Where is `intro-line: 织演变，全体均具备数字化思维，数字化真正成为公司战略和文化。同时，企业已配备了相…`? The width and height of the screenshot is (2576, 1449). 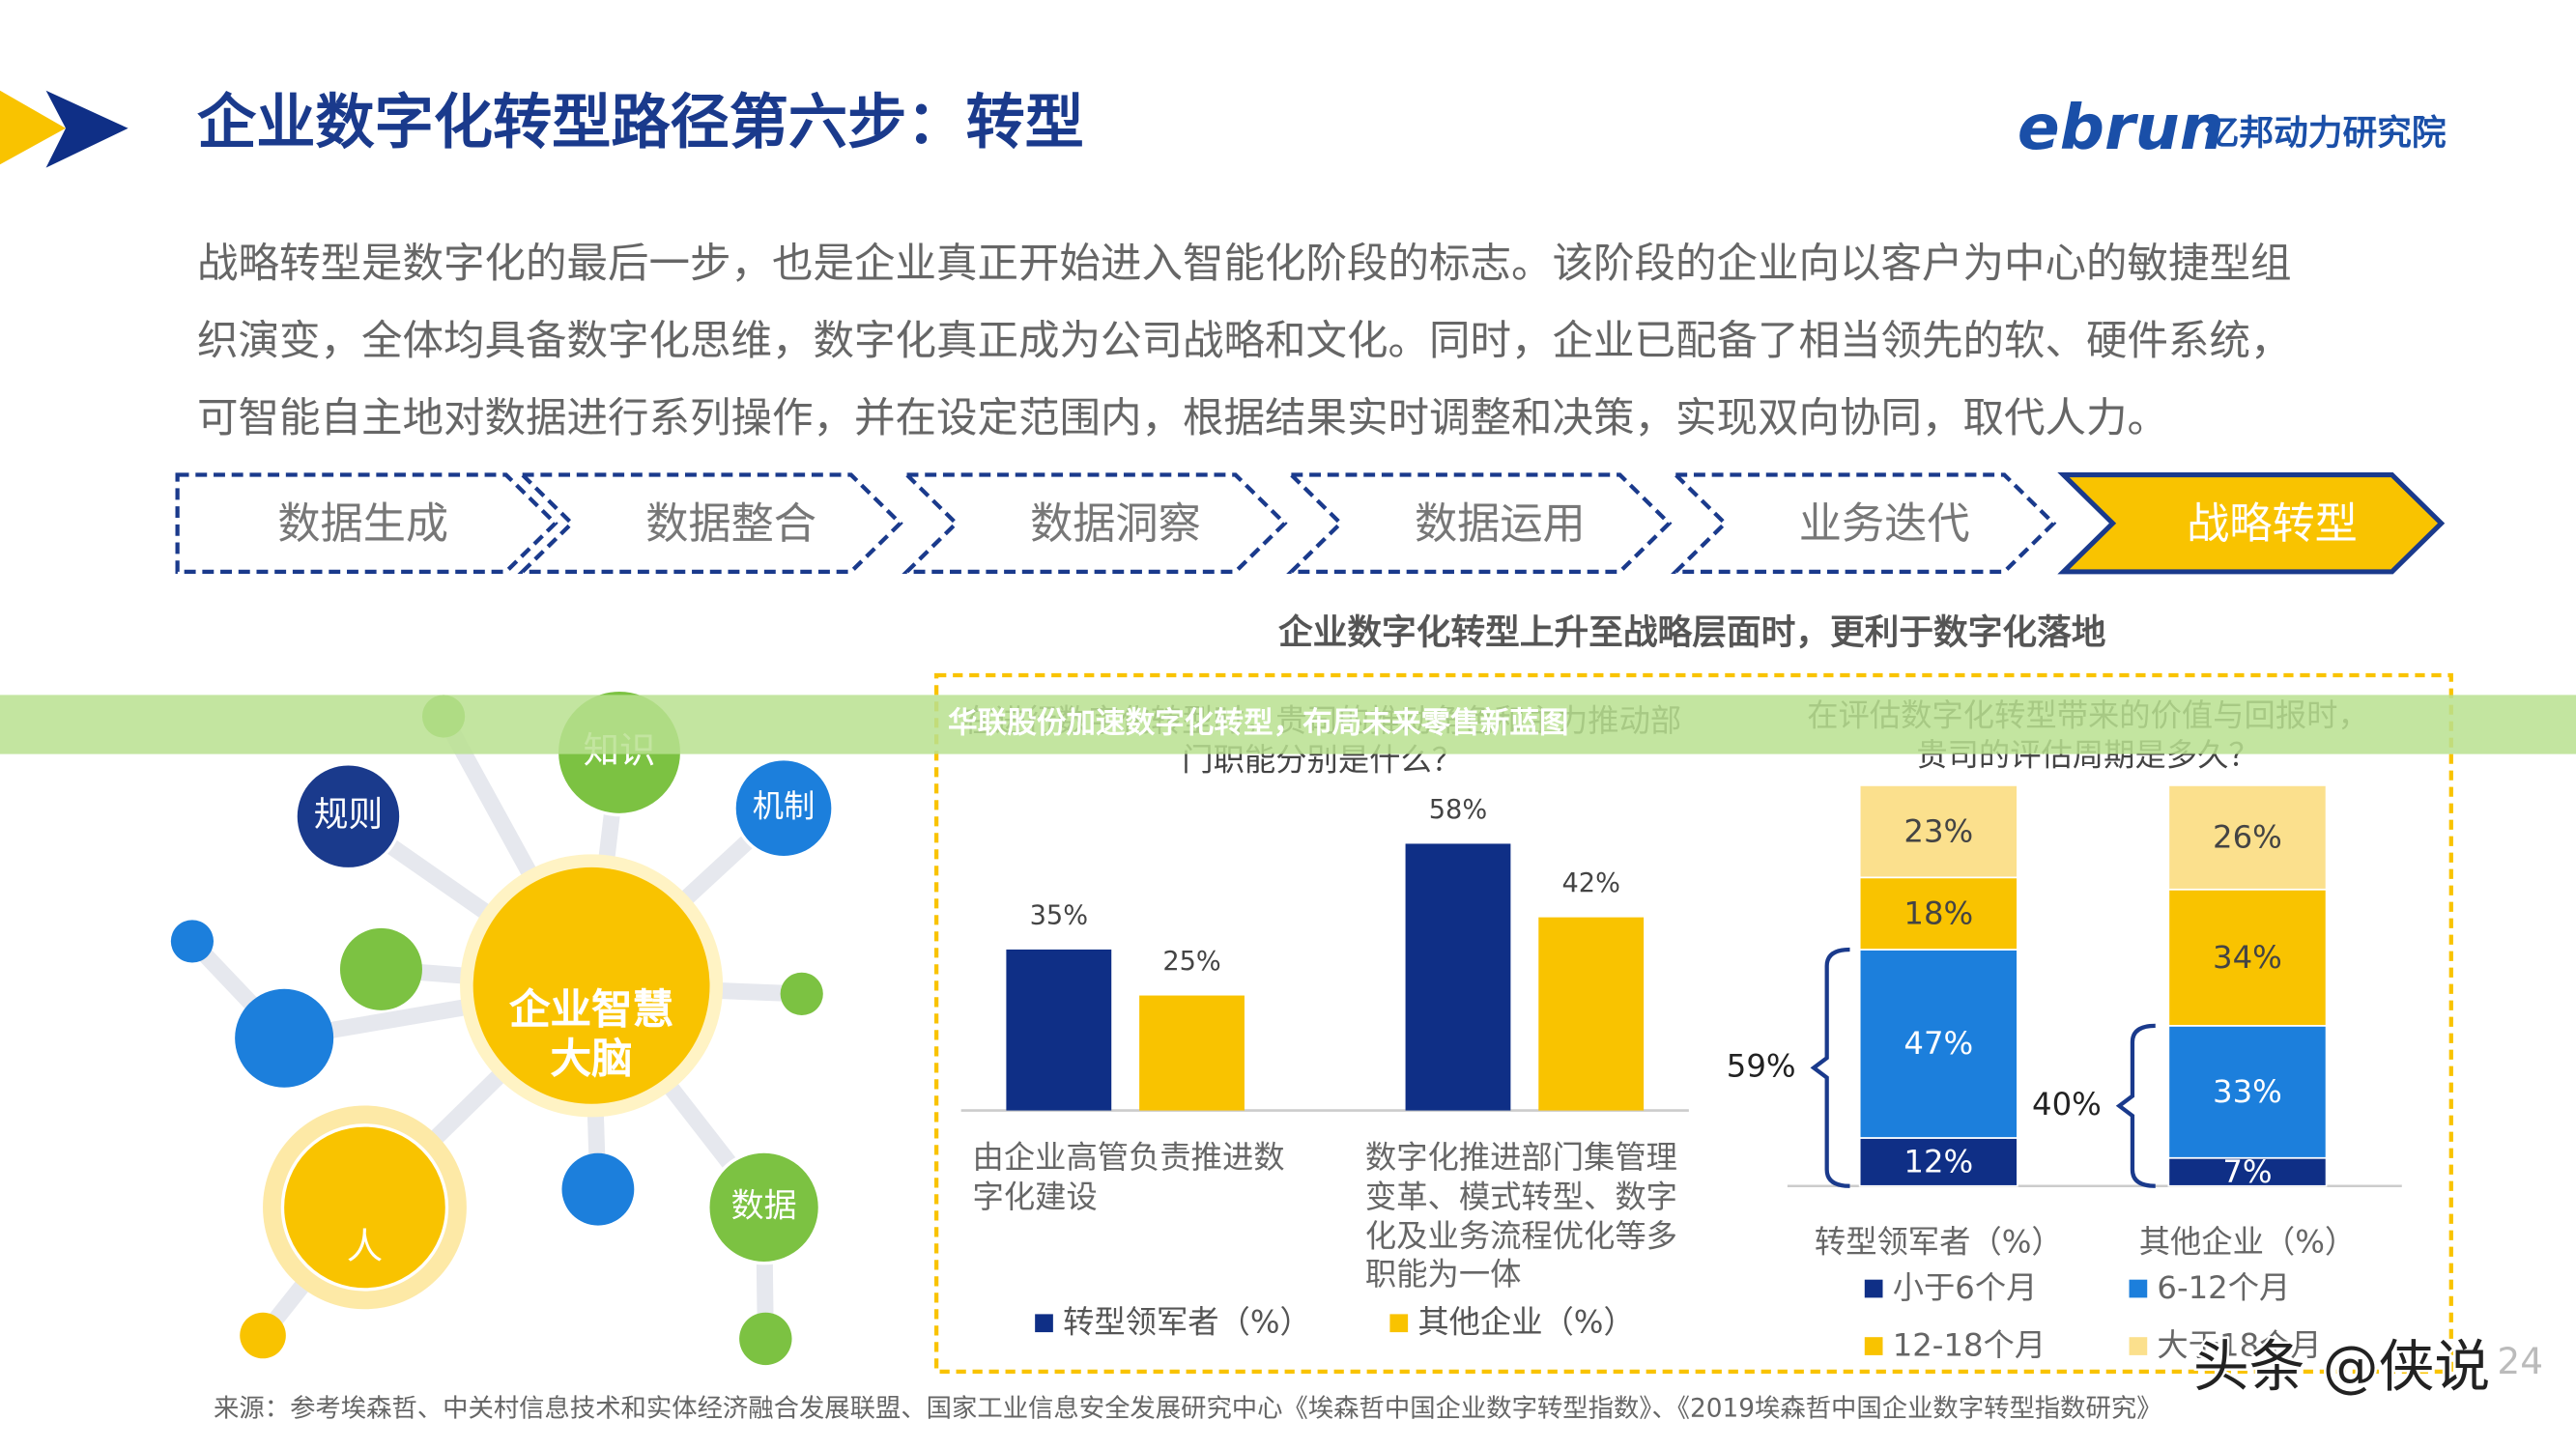 intro-line: 织演变，全体均具备数字化思维，数字化真正成为公司战略和文化。同时，企业已配备了相… is located at coordinates (1244, 341).